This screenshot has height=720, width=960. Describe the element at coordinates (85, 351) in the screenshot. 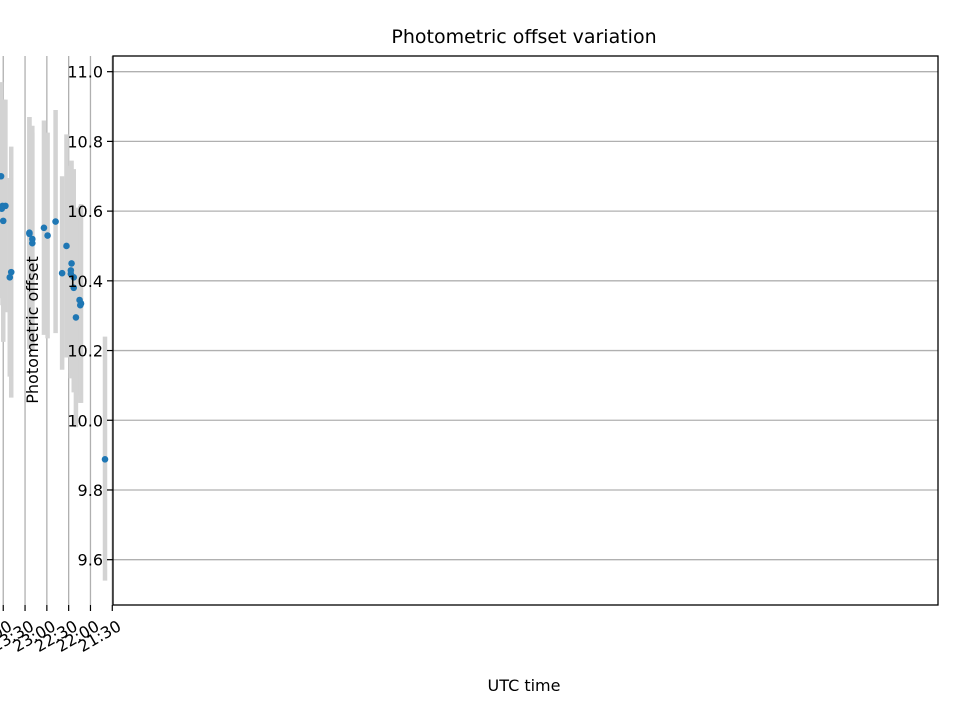

I see `y-tick-label: 10.2` at that location.